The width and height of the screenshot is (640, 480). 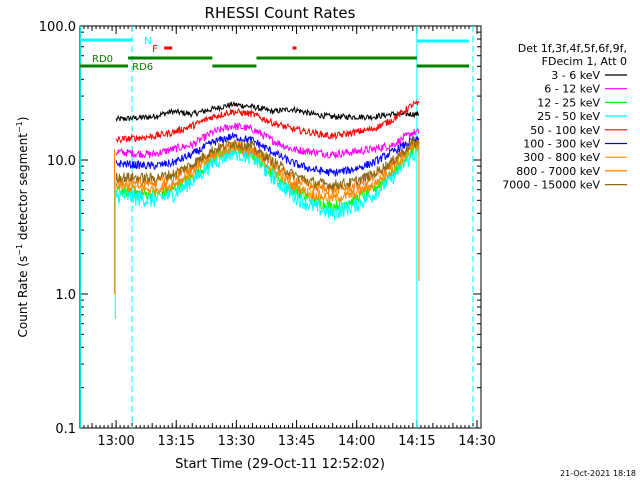 What do you see at coordinates (274, 54) in the screenshot?
I see `flag-bars: NF RD0 RD6` at bounding box center [274, 54].